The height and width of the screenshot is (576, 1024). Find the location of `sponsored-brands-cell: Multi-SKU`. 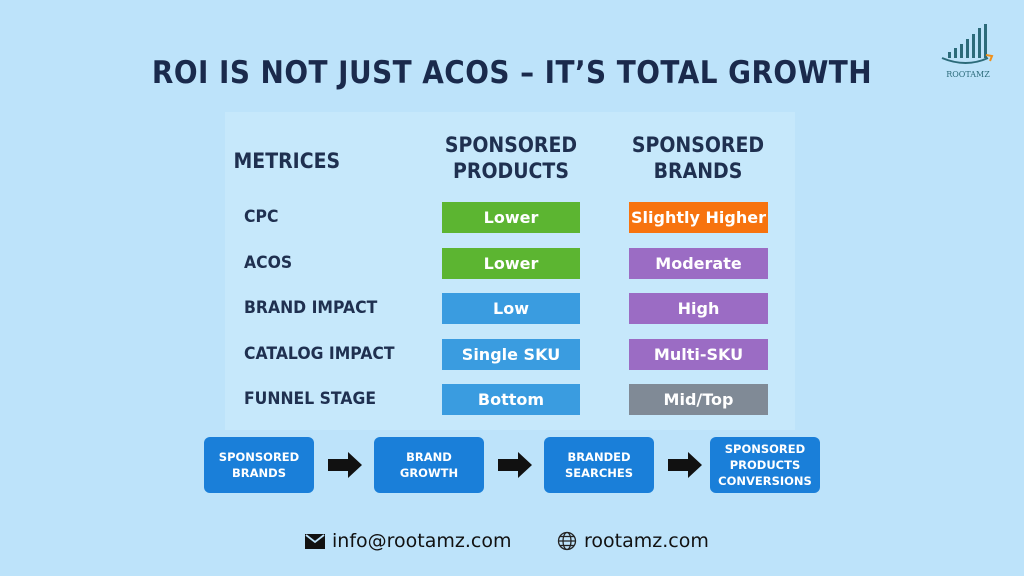

sponsored-brands-cell: Multi-SKU is located at coordinates (698, 354).